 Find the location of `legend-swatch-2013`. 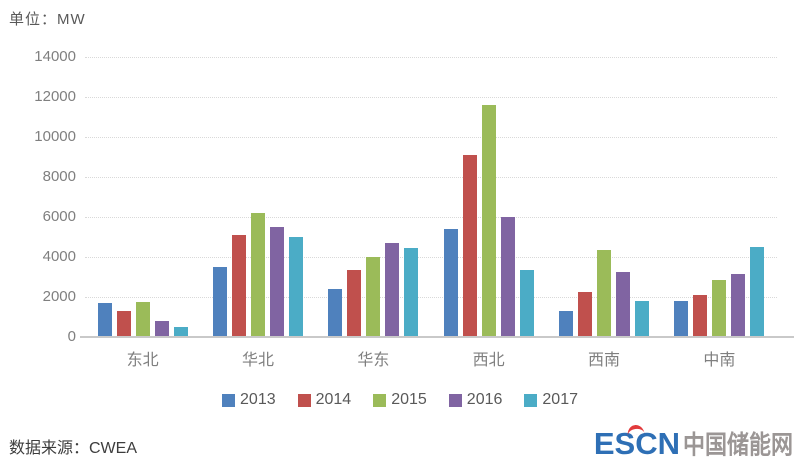

legend-swatch-2013 is located at coordinates (229, 400).